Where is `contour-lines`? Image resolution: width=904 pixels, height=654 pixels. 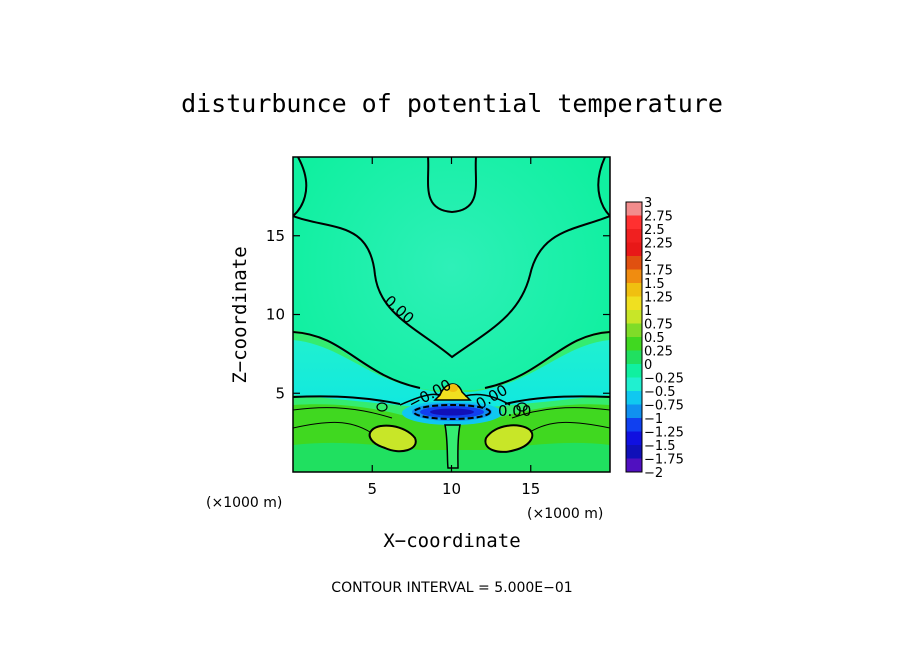
contour-lines is located at coordinates (451, 295).